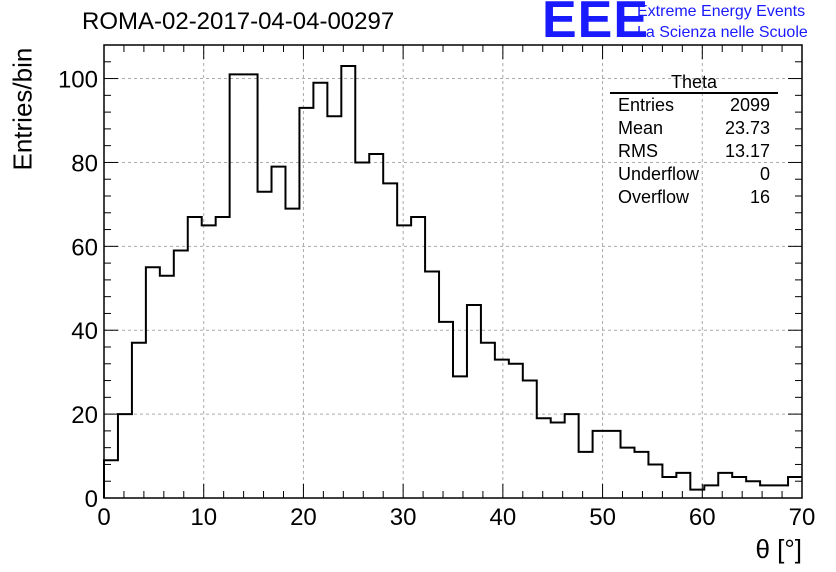 The image size is (836, 572). What do you see at coordinates (203, 517) in the screenshot?
I see `x-tick-label: 10` at bounding box center [203, 517].